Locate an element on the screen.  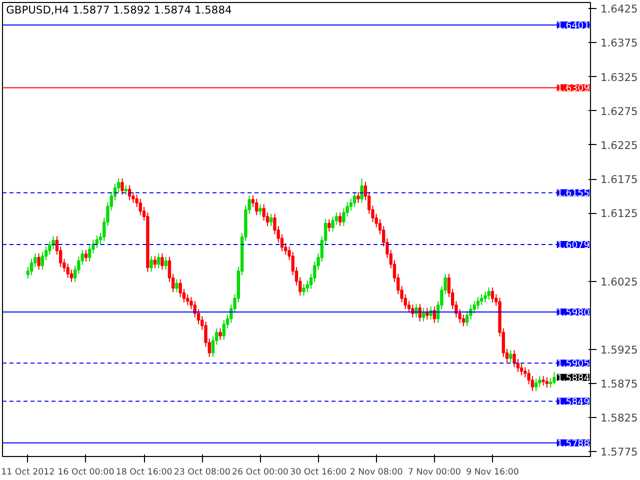
x-tick-label: 30 Oct 16:00 is located at coordinates (318, 473).